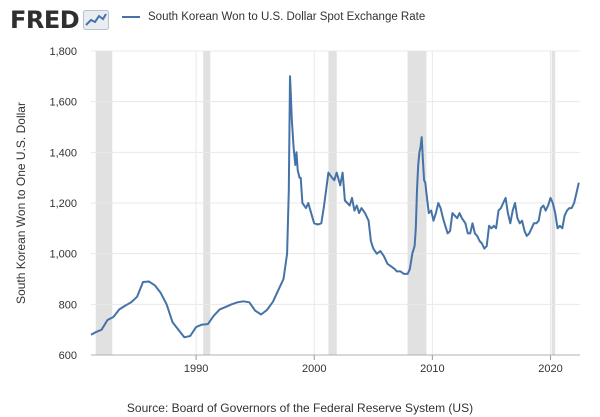 This screenshot has width=600, height=417. I want to click on fred-logo: FRED, so click(60, 20).